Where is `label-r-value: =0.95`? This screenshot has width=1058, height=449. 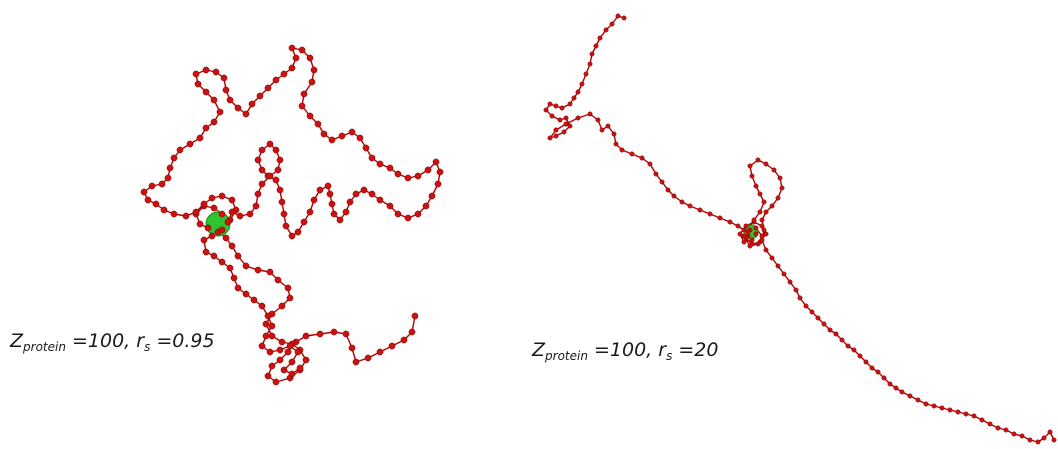
label-r-value: =0.95 is located at coordinates (182, 341).